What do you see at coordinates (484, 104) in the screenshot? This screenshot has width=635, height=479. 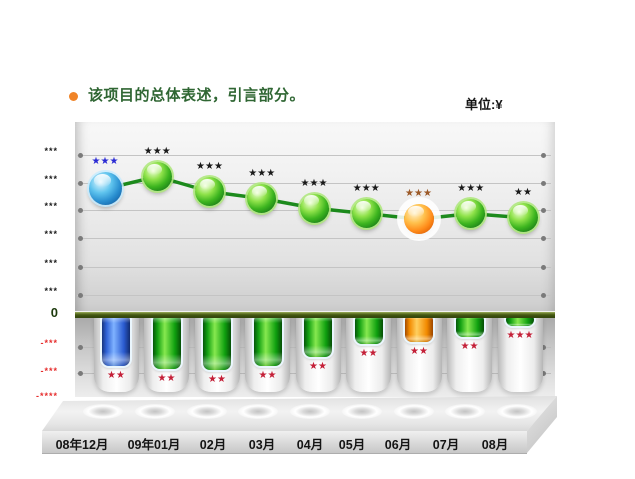 I see `unit-label: 单位:¥` at bounding box center [484, 104].